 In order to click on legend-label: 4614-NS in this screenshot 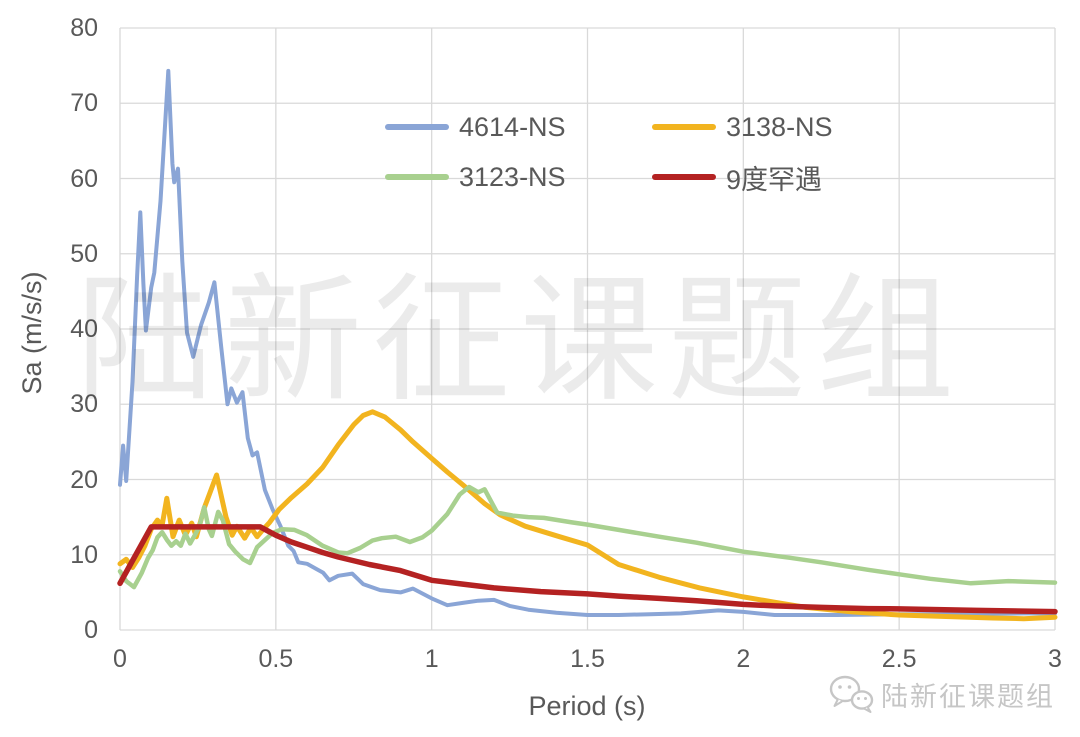, I will do `click(512, 126)`.